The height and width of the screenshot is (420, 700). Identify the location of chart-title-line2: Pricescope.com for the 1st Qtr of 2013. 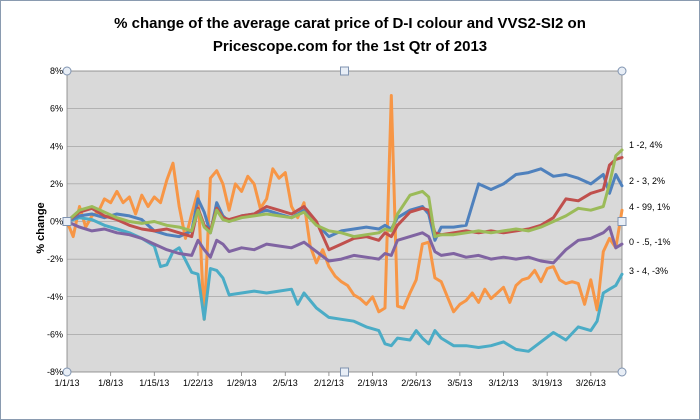
(350, 46).